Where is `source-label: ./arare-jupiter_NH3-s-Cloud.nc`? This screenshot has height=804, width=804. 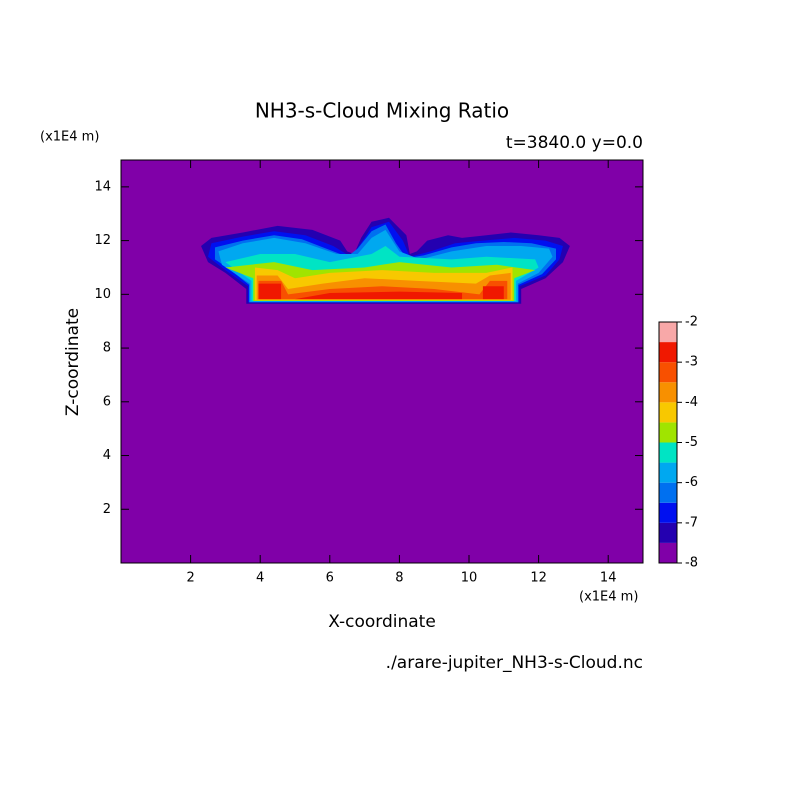
source-label: ./arare-jupiter_NH3-s-Cloud.nc is located at coordinates (514, 663).